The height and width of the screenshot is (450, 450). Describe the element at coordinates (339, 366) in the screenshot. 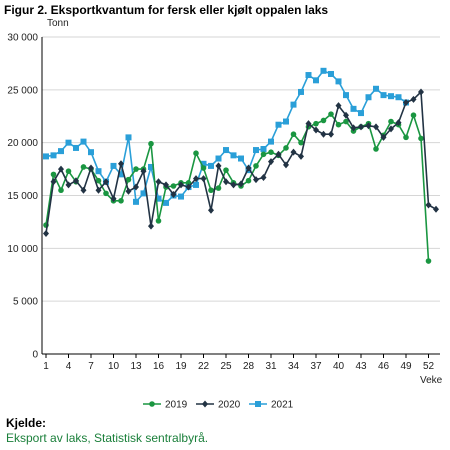

I see `x-tick-label: 40` at that location.